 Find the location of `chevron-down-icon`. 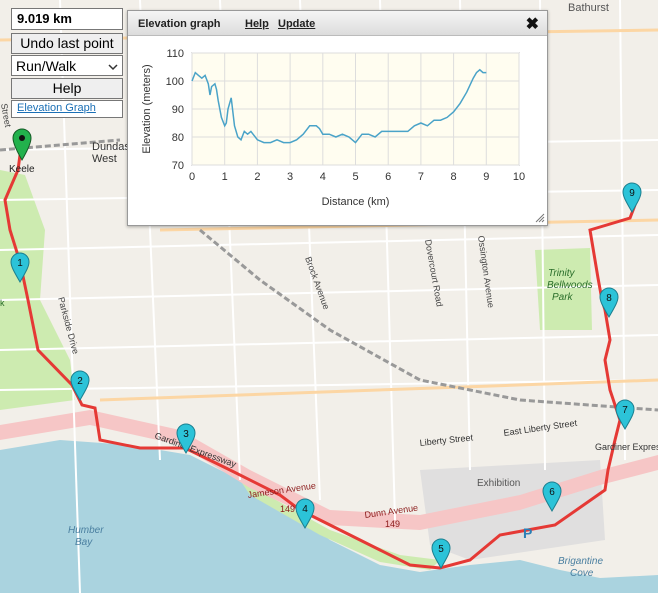

chevron-down-icon is located at coordinates (113, 66).